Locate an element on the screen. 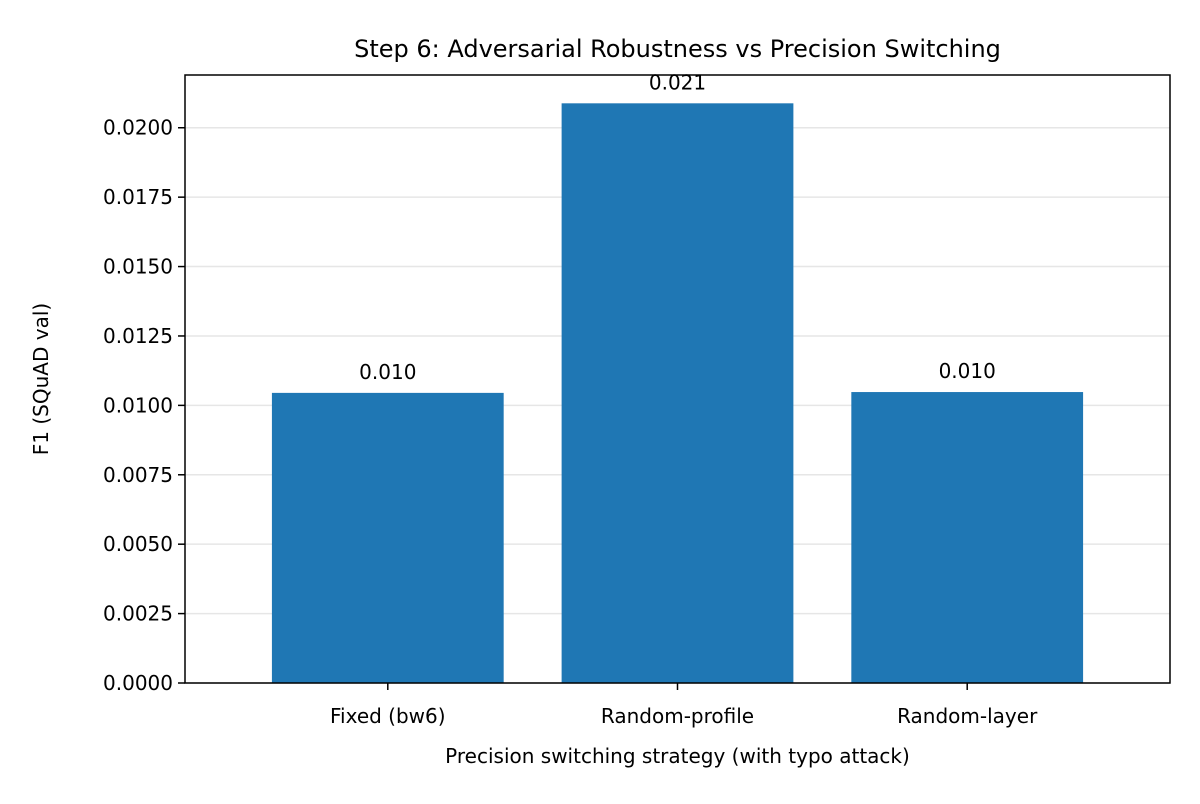 The width and height of the screenshot is (1200, 804). y-tick-label: 0.0175 is located at coordinates (138, 197).